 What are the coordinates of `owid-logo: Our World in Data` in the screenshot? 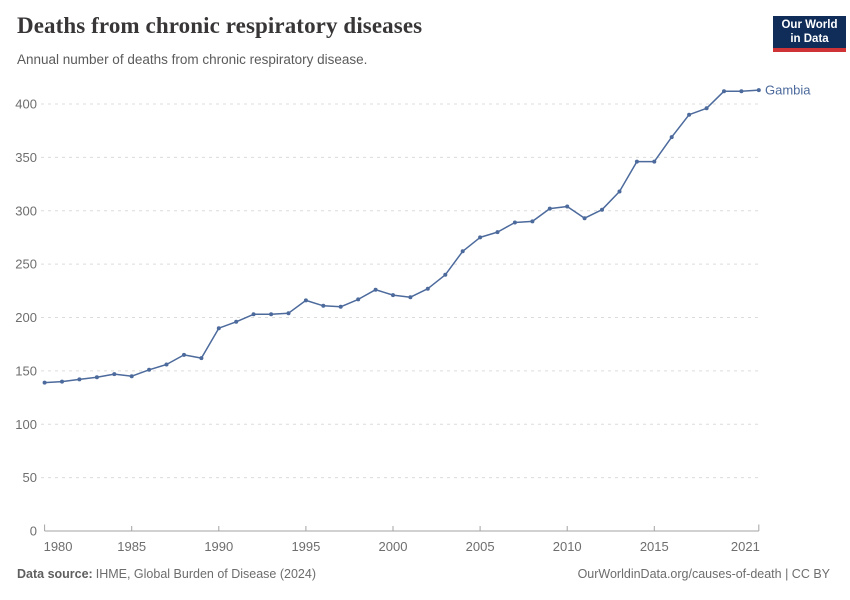 It's located at (809, 34).